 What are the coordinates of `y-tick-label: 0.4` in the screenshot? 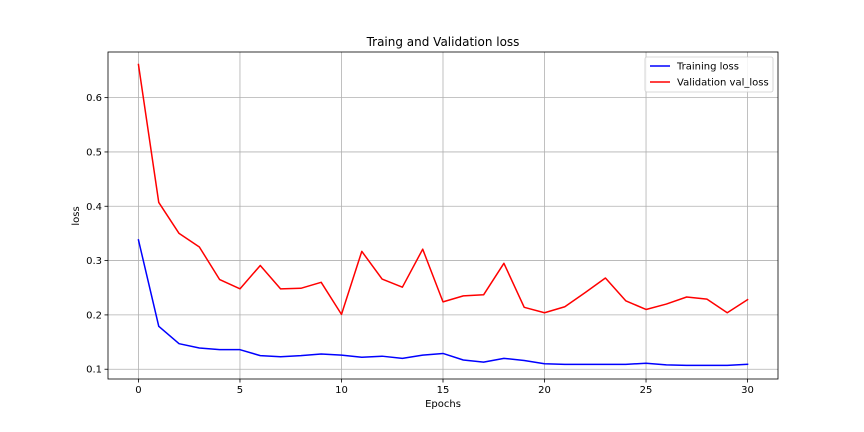 It's located at (94, 207).